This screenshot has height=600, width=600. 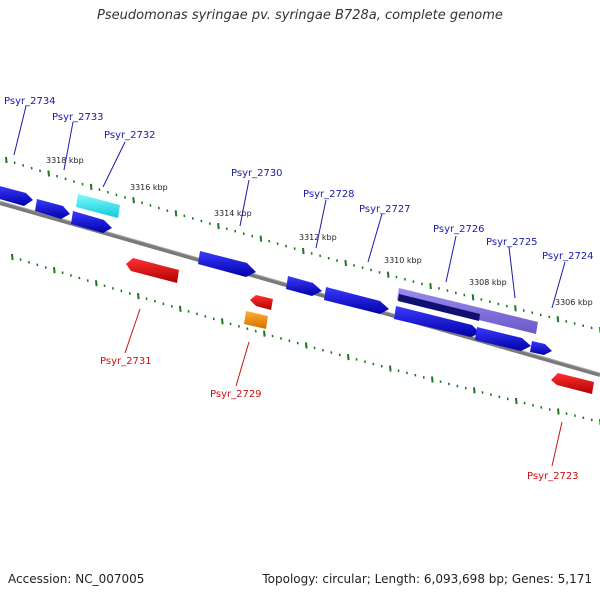 What do you see at coordinates (126, 361) in the screenshot?
I see `gene-label-psyr-2731: Psyr_2731` at bounding box center [126, 361].